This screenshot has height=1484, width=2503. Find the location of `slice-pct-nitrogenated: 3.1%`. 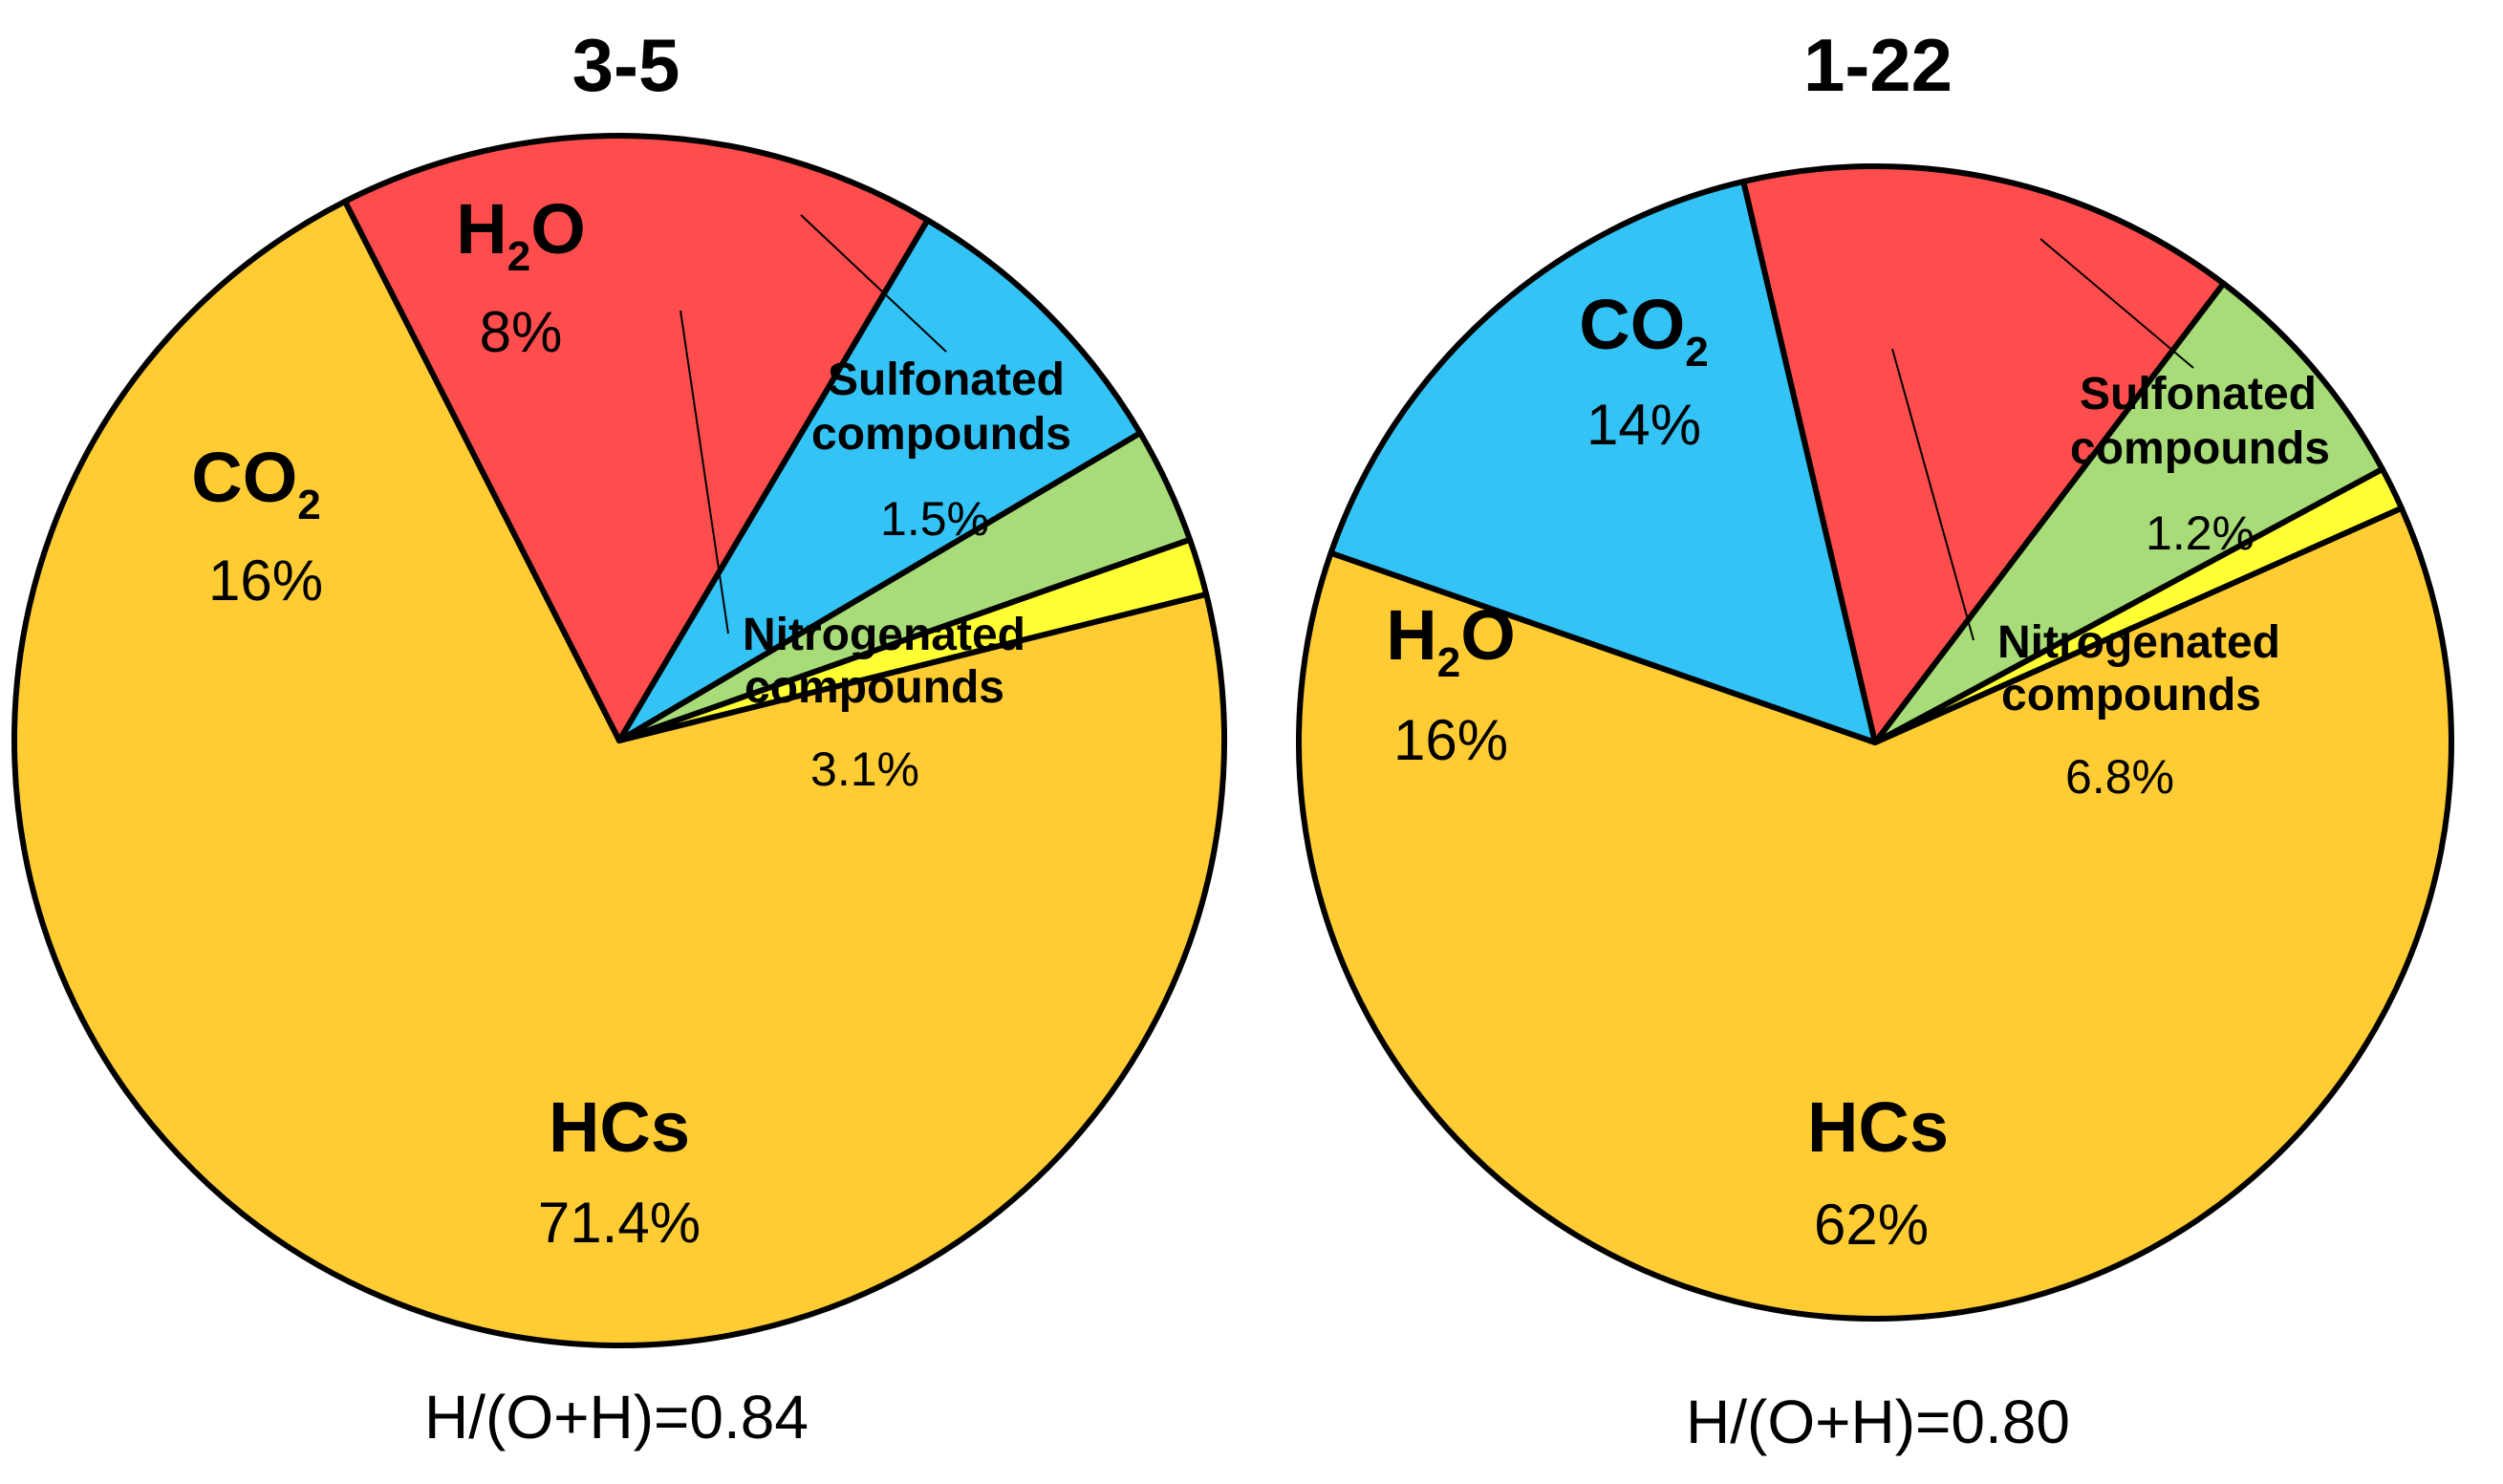

slice-pct-nitrogenated: 3.1% is located at coordinates (865, 769).